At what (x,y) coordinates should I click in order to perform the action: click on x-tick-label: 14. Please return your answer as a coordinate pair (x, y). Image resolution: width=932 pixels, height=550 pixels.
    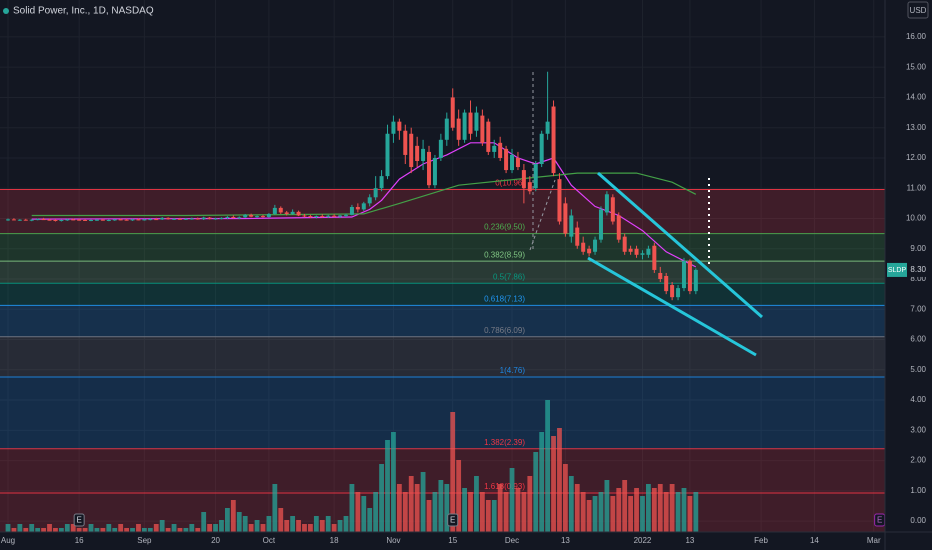
    Looking at the image, I should click on (814, 540).